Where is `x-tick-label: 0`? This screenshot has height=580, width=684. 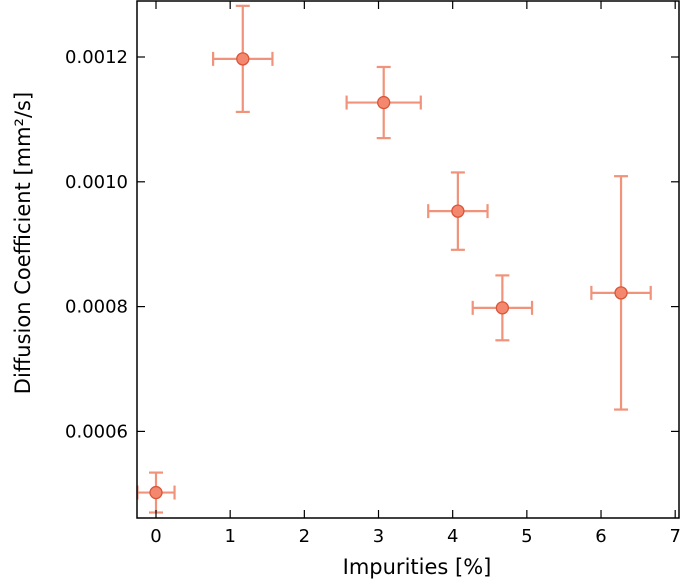 x-tick-label: 0 is located at coordinates (155, 536).